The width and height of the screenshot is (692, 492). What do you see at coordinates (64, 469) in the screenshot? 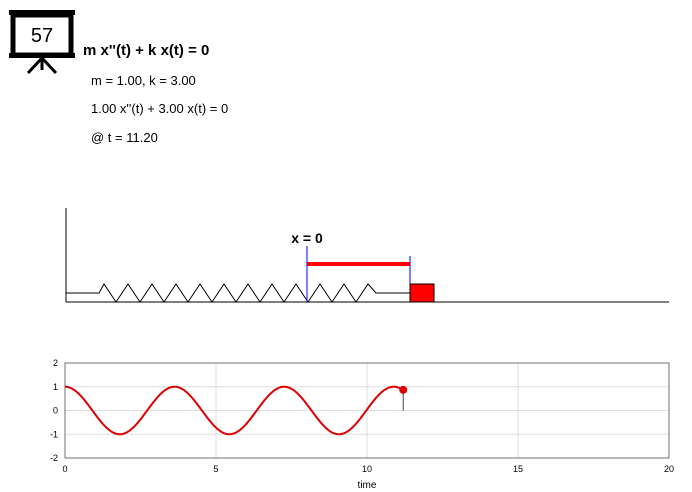
I see `x-tick-label: 0` at bounding box center [64, 469].